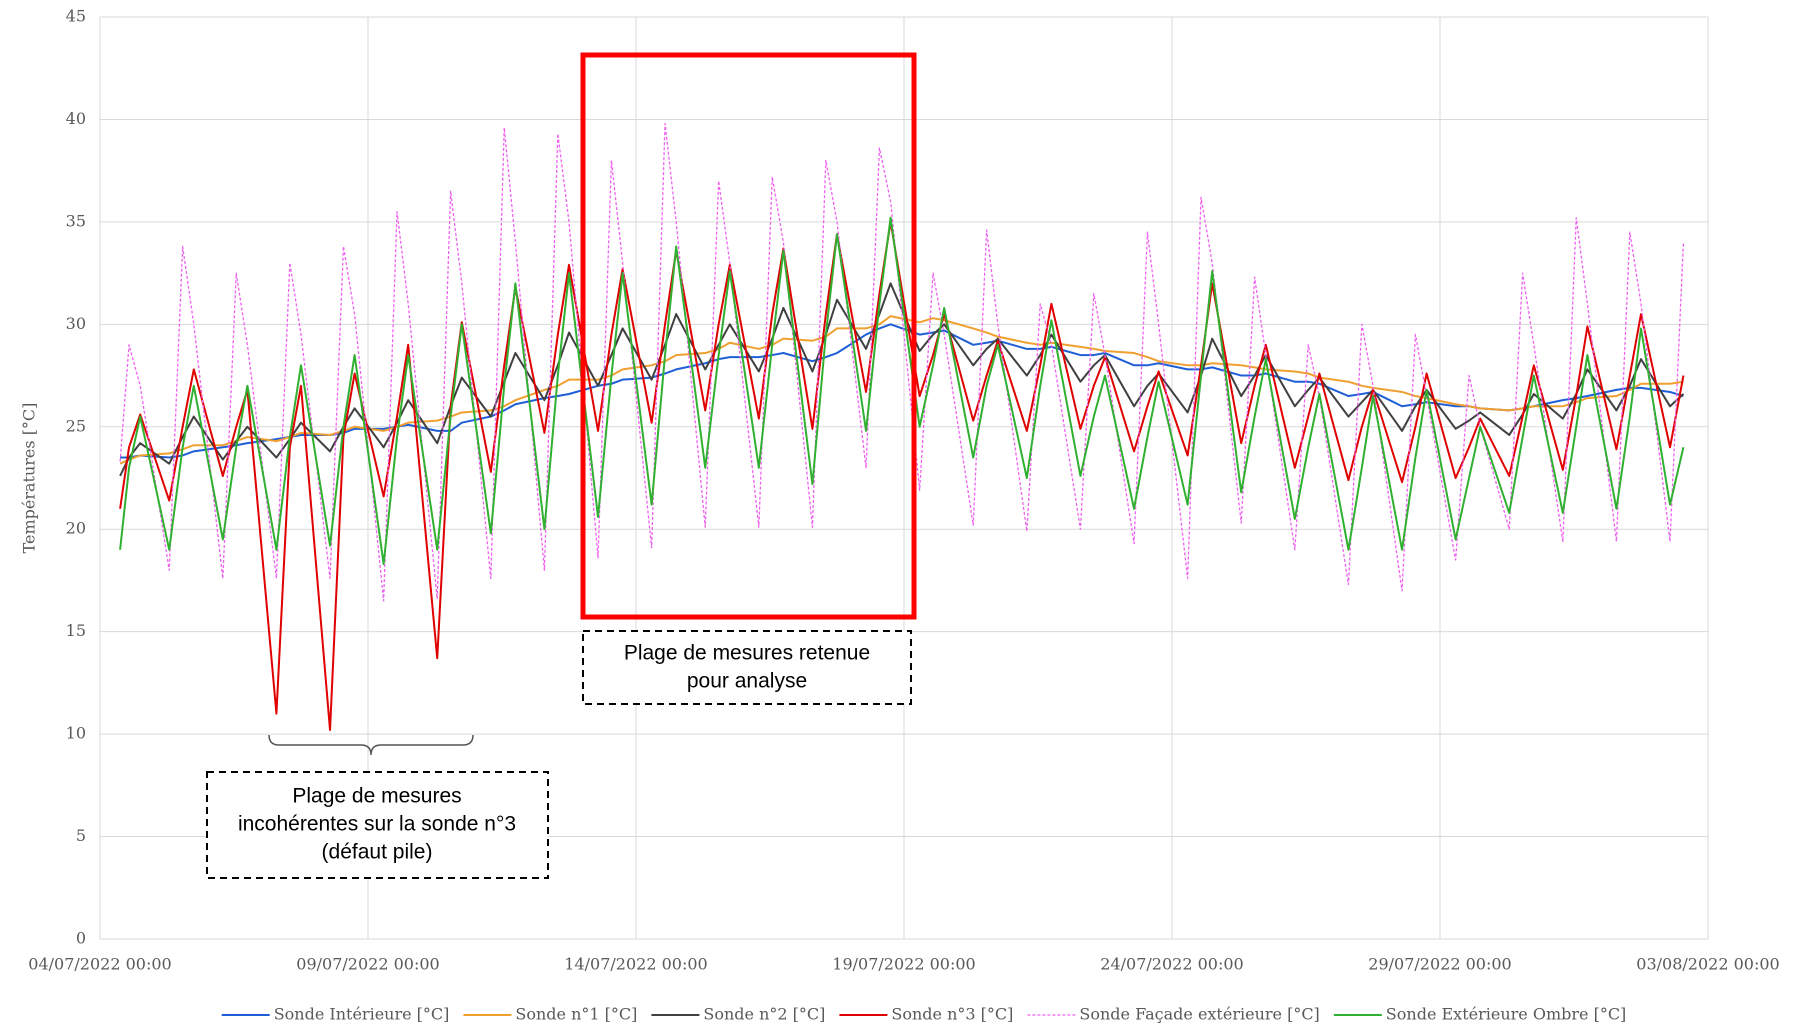 The height and width of the screenshot is (1028, 1802). I want to click on y-tick-label: 25, so click(76, 425).